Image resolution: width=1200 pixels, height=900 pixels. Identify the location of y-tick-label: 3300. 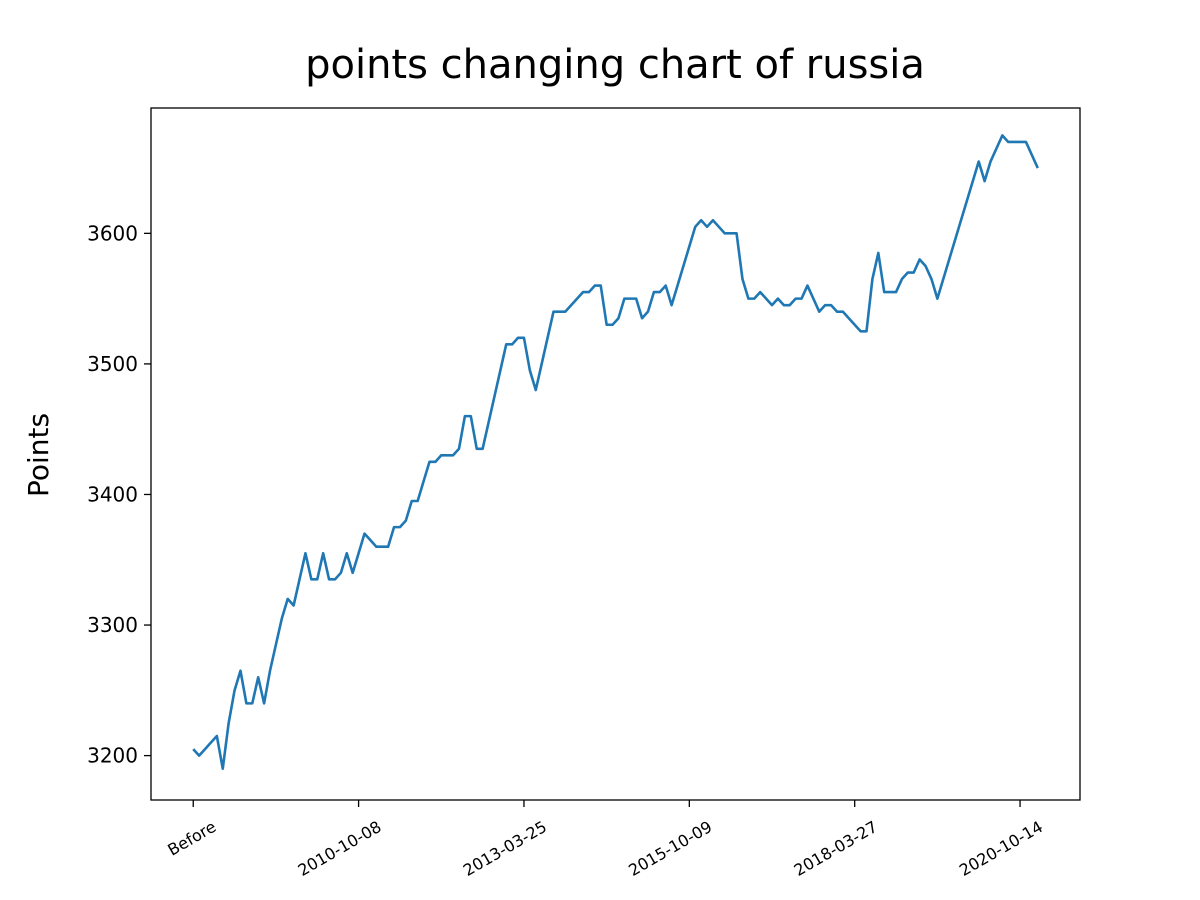
(112, 625).